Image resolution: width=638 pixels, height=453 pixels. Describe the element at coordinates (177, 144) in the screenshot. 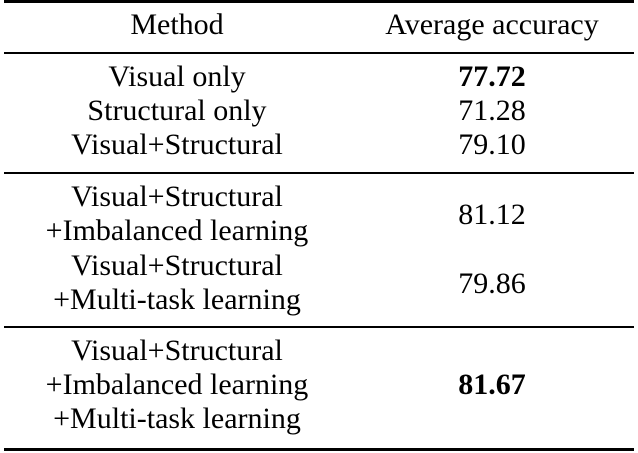

I see `row-method: Visual+Structural` at that location.